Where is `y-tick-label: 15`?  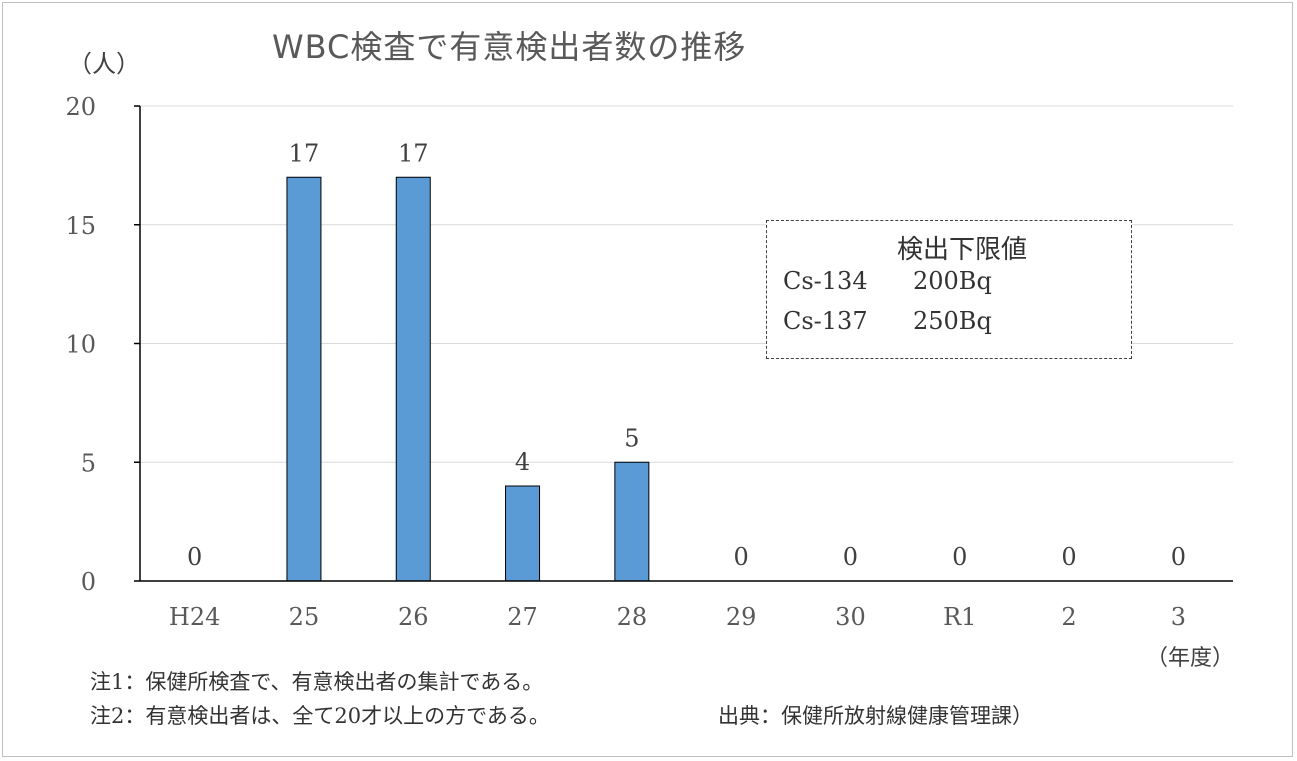 y-tick-label: 15 is located at coordinates (80, 226).